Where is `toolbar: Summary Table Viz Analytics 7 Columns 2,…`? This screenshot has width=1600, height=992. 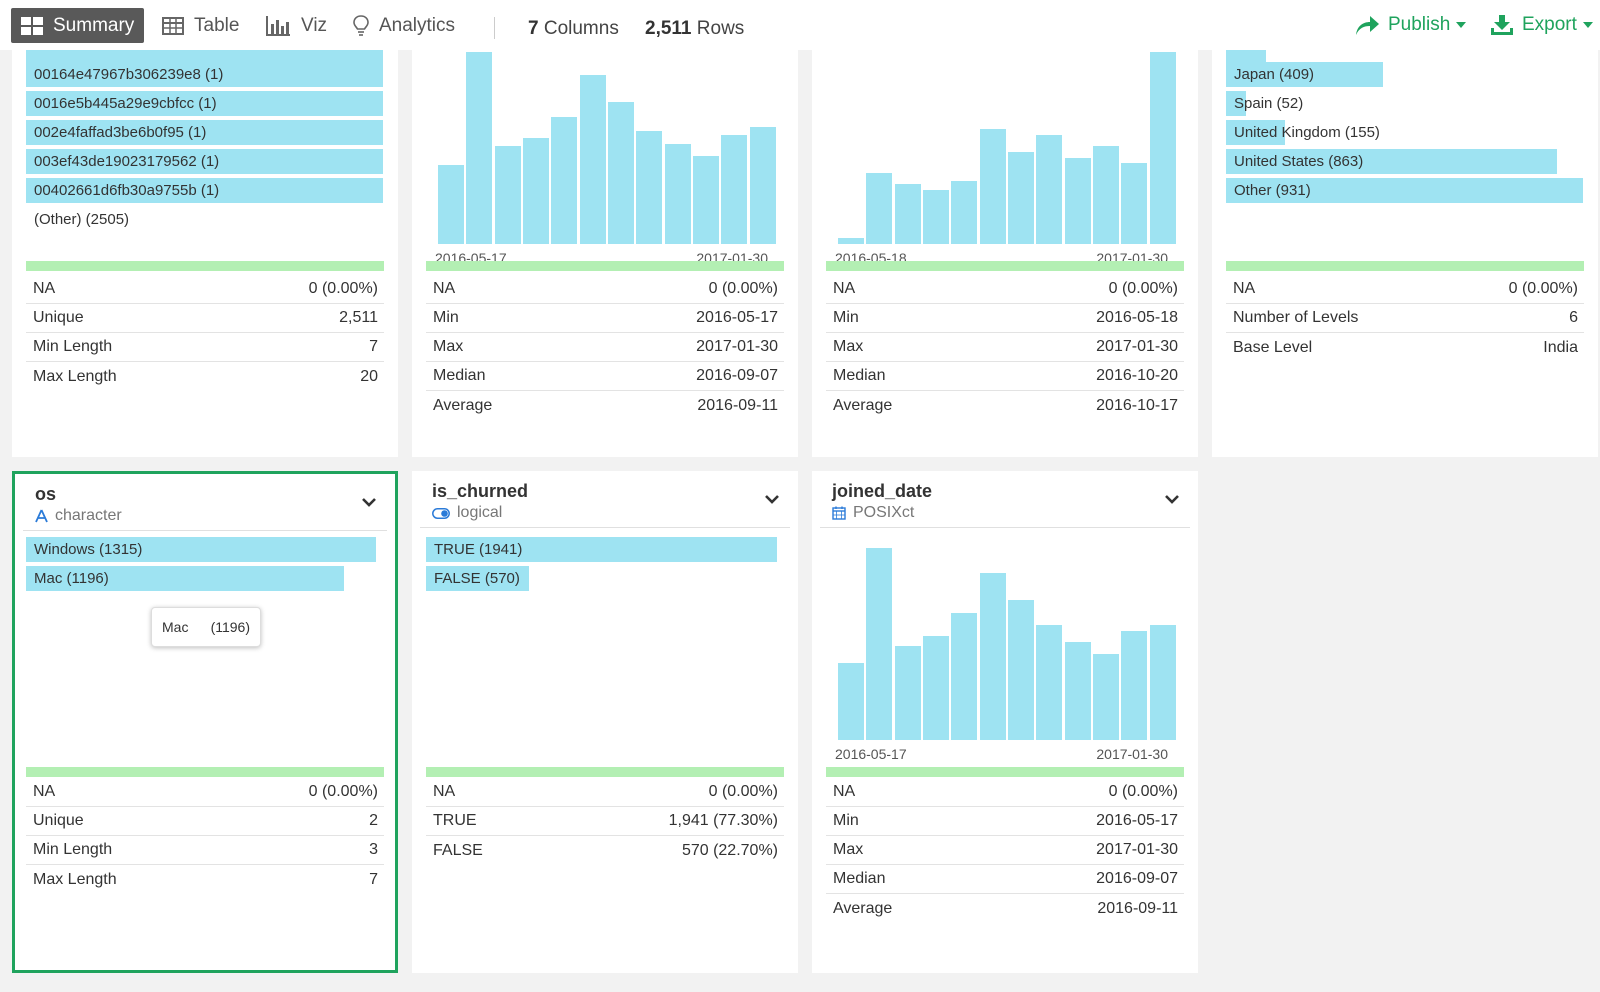
toolbar: Summary Table Viz Analytics 7 Columns 2,… is located at coordinates (800, 25).